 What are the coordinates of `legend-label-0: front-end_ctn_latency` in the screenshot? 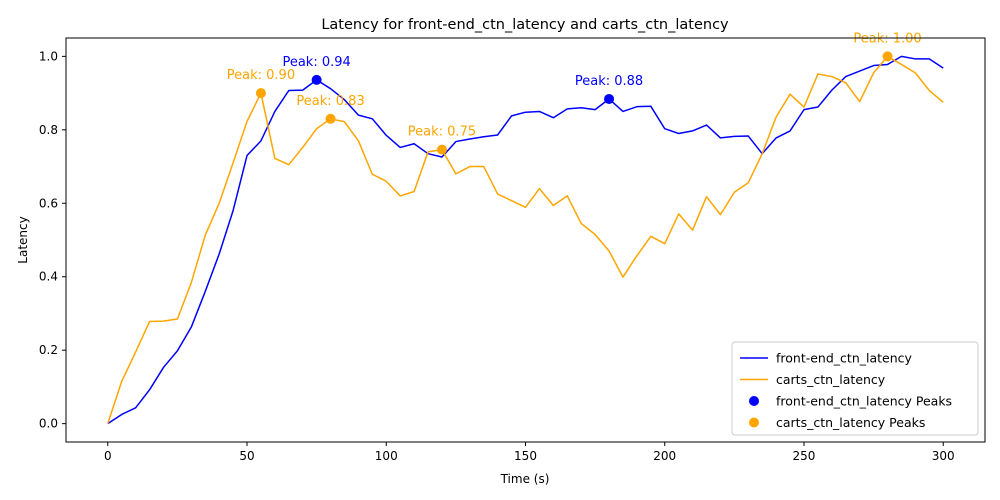 It's located at (844, 358).